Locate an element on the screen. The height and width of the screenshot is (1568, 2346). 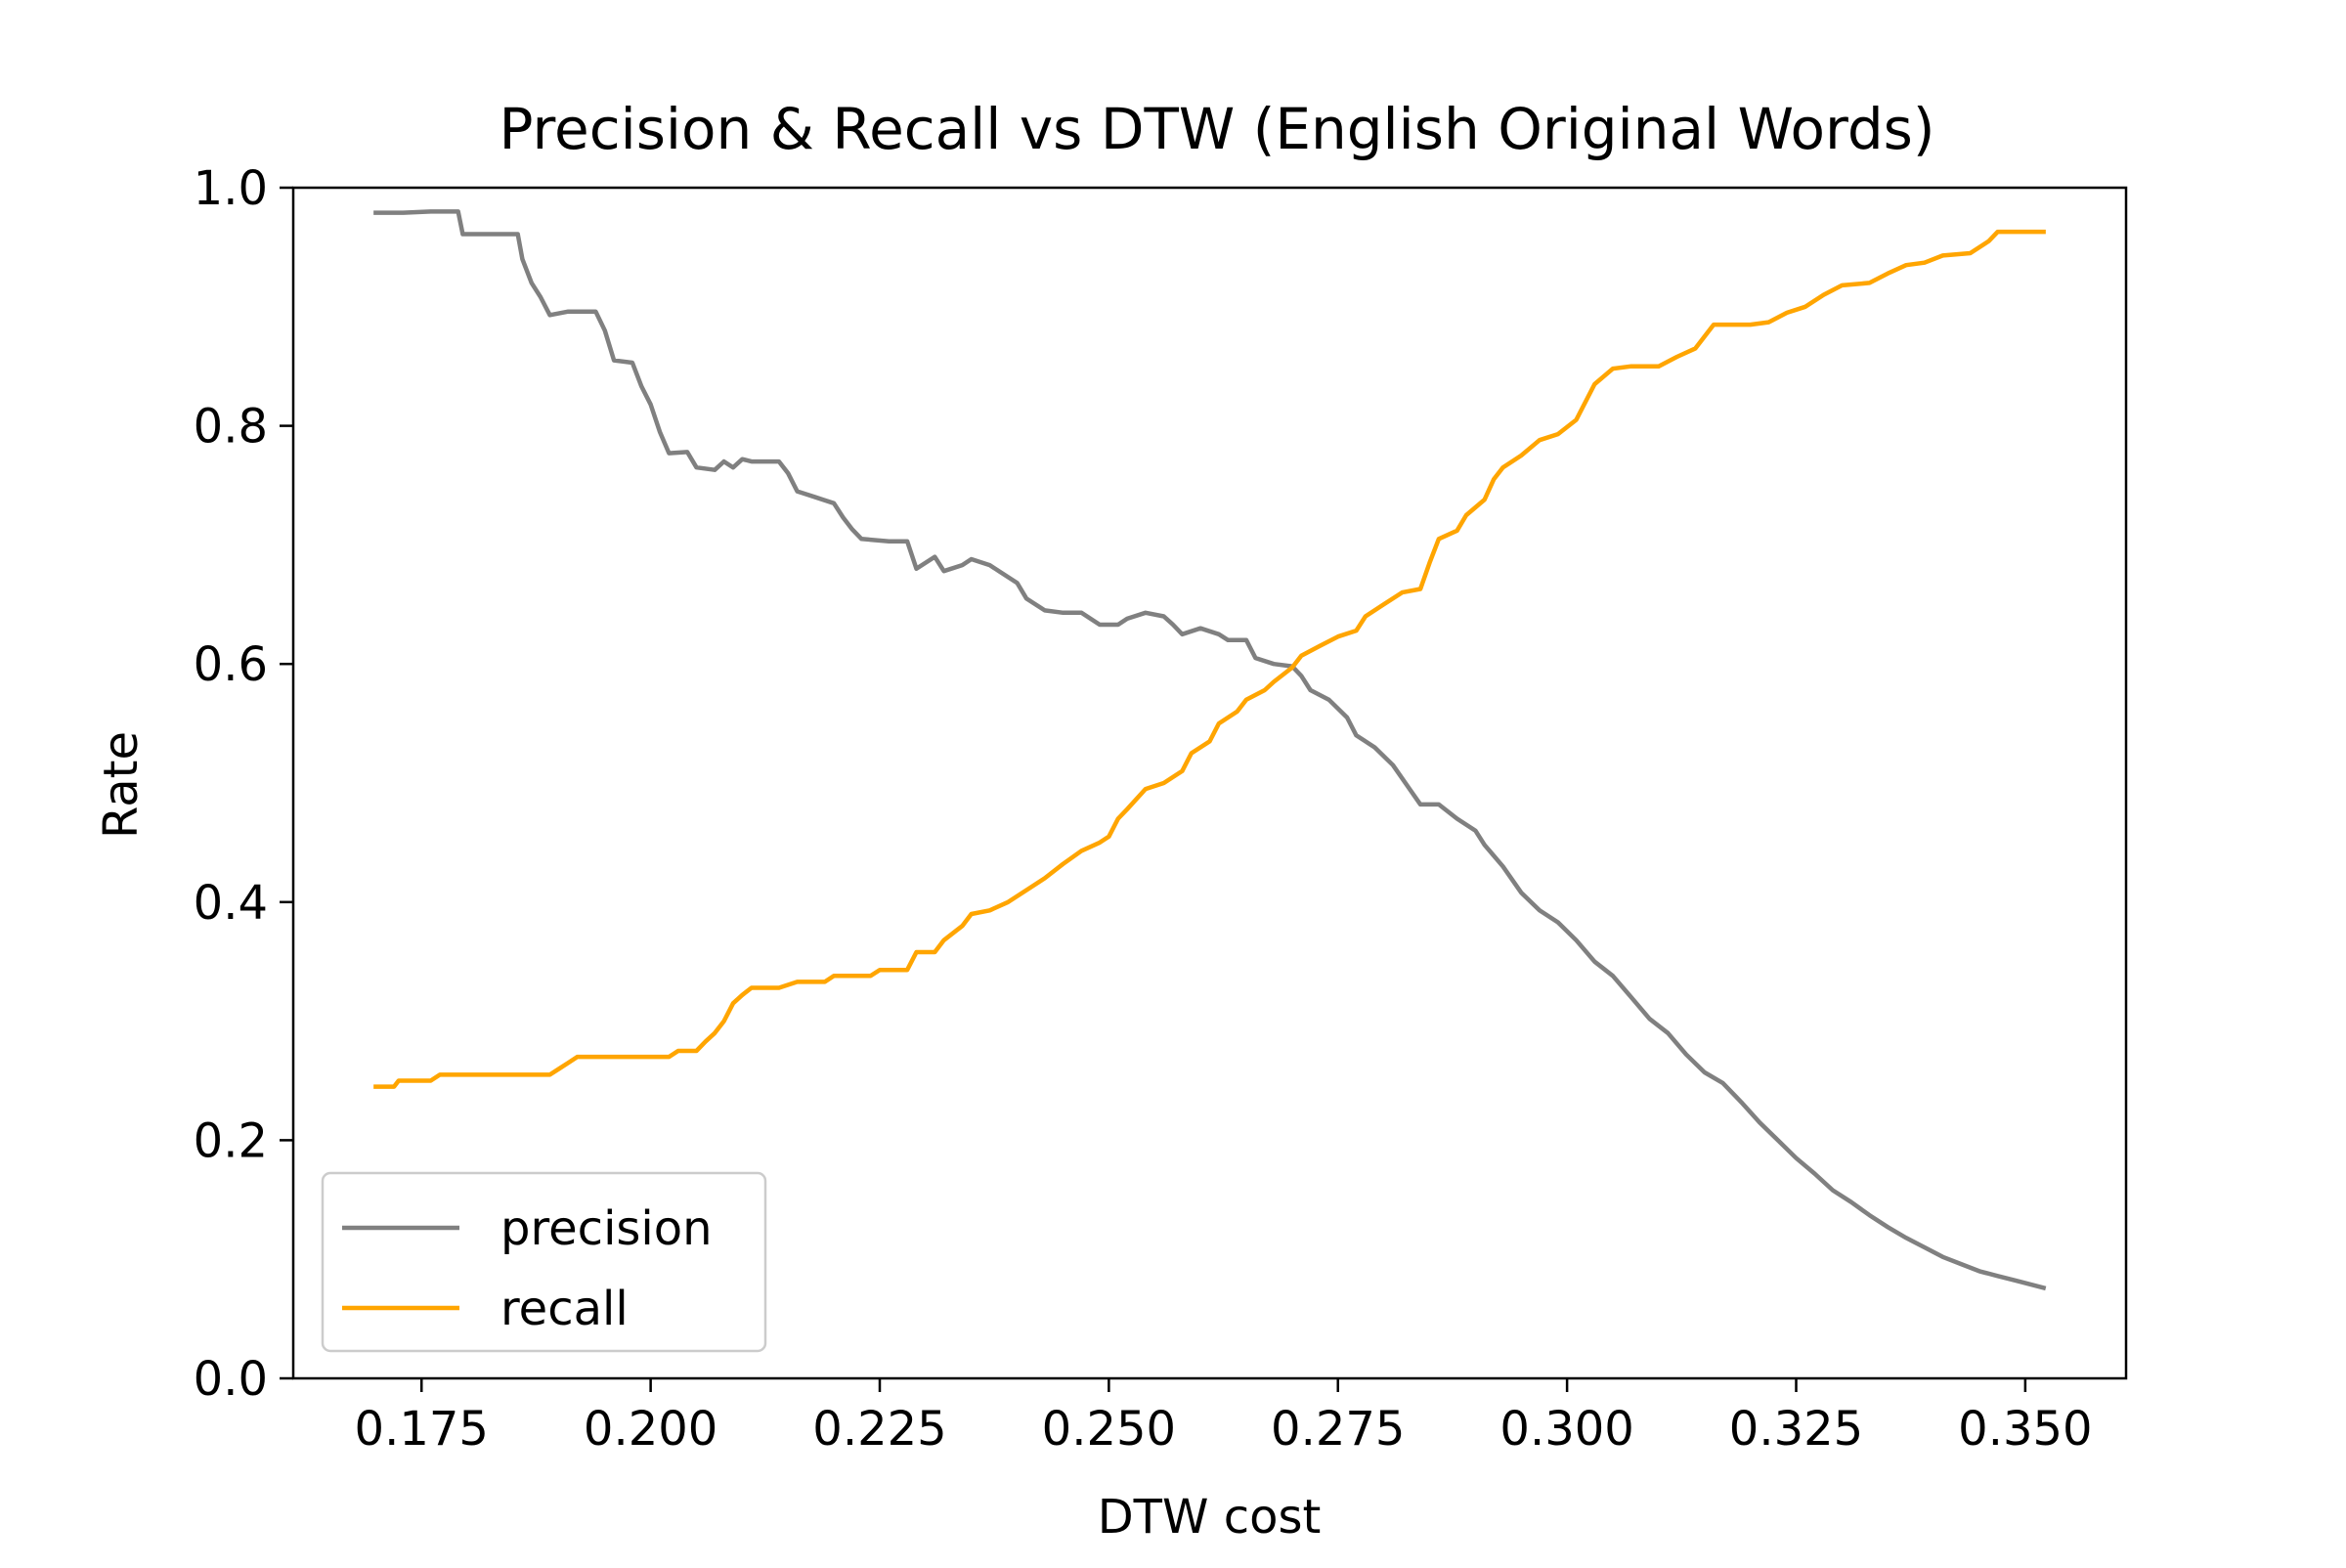
legend: precision recall is located at coordinates (544, 1262).